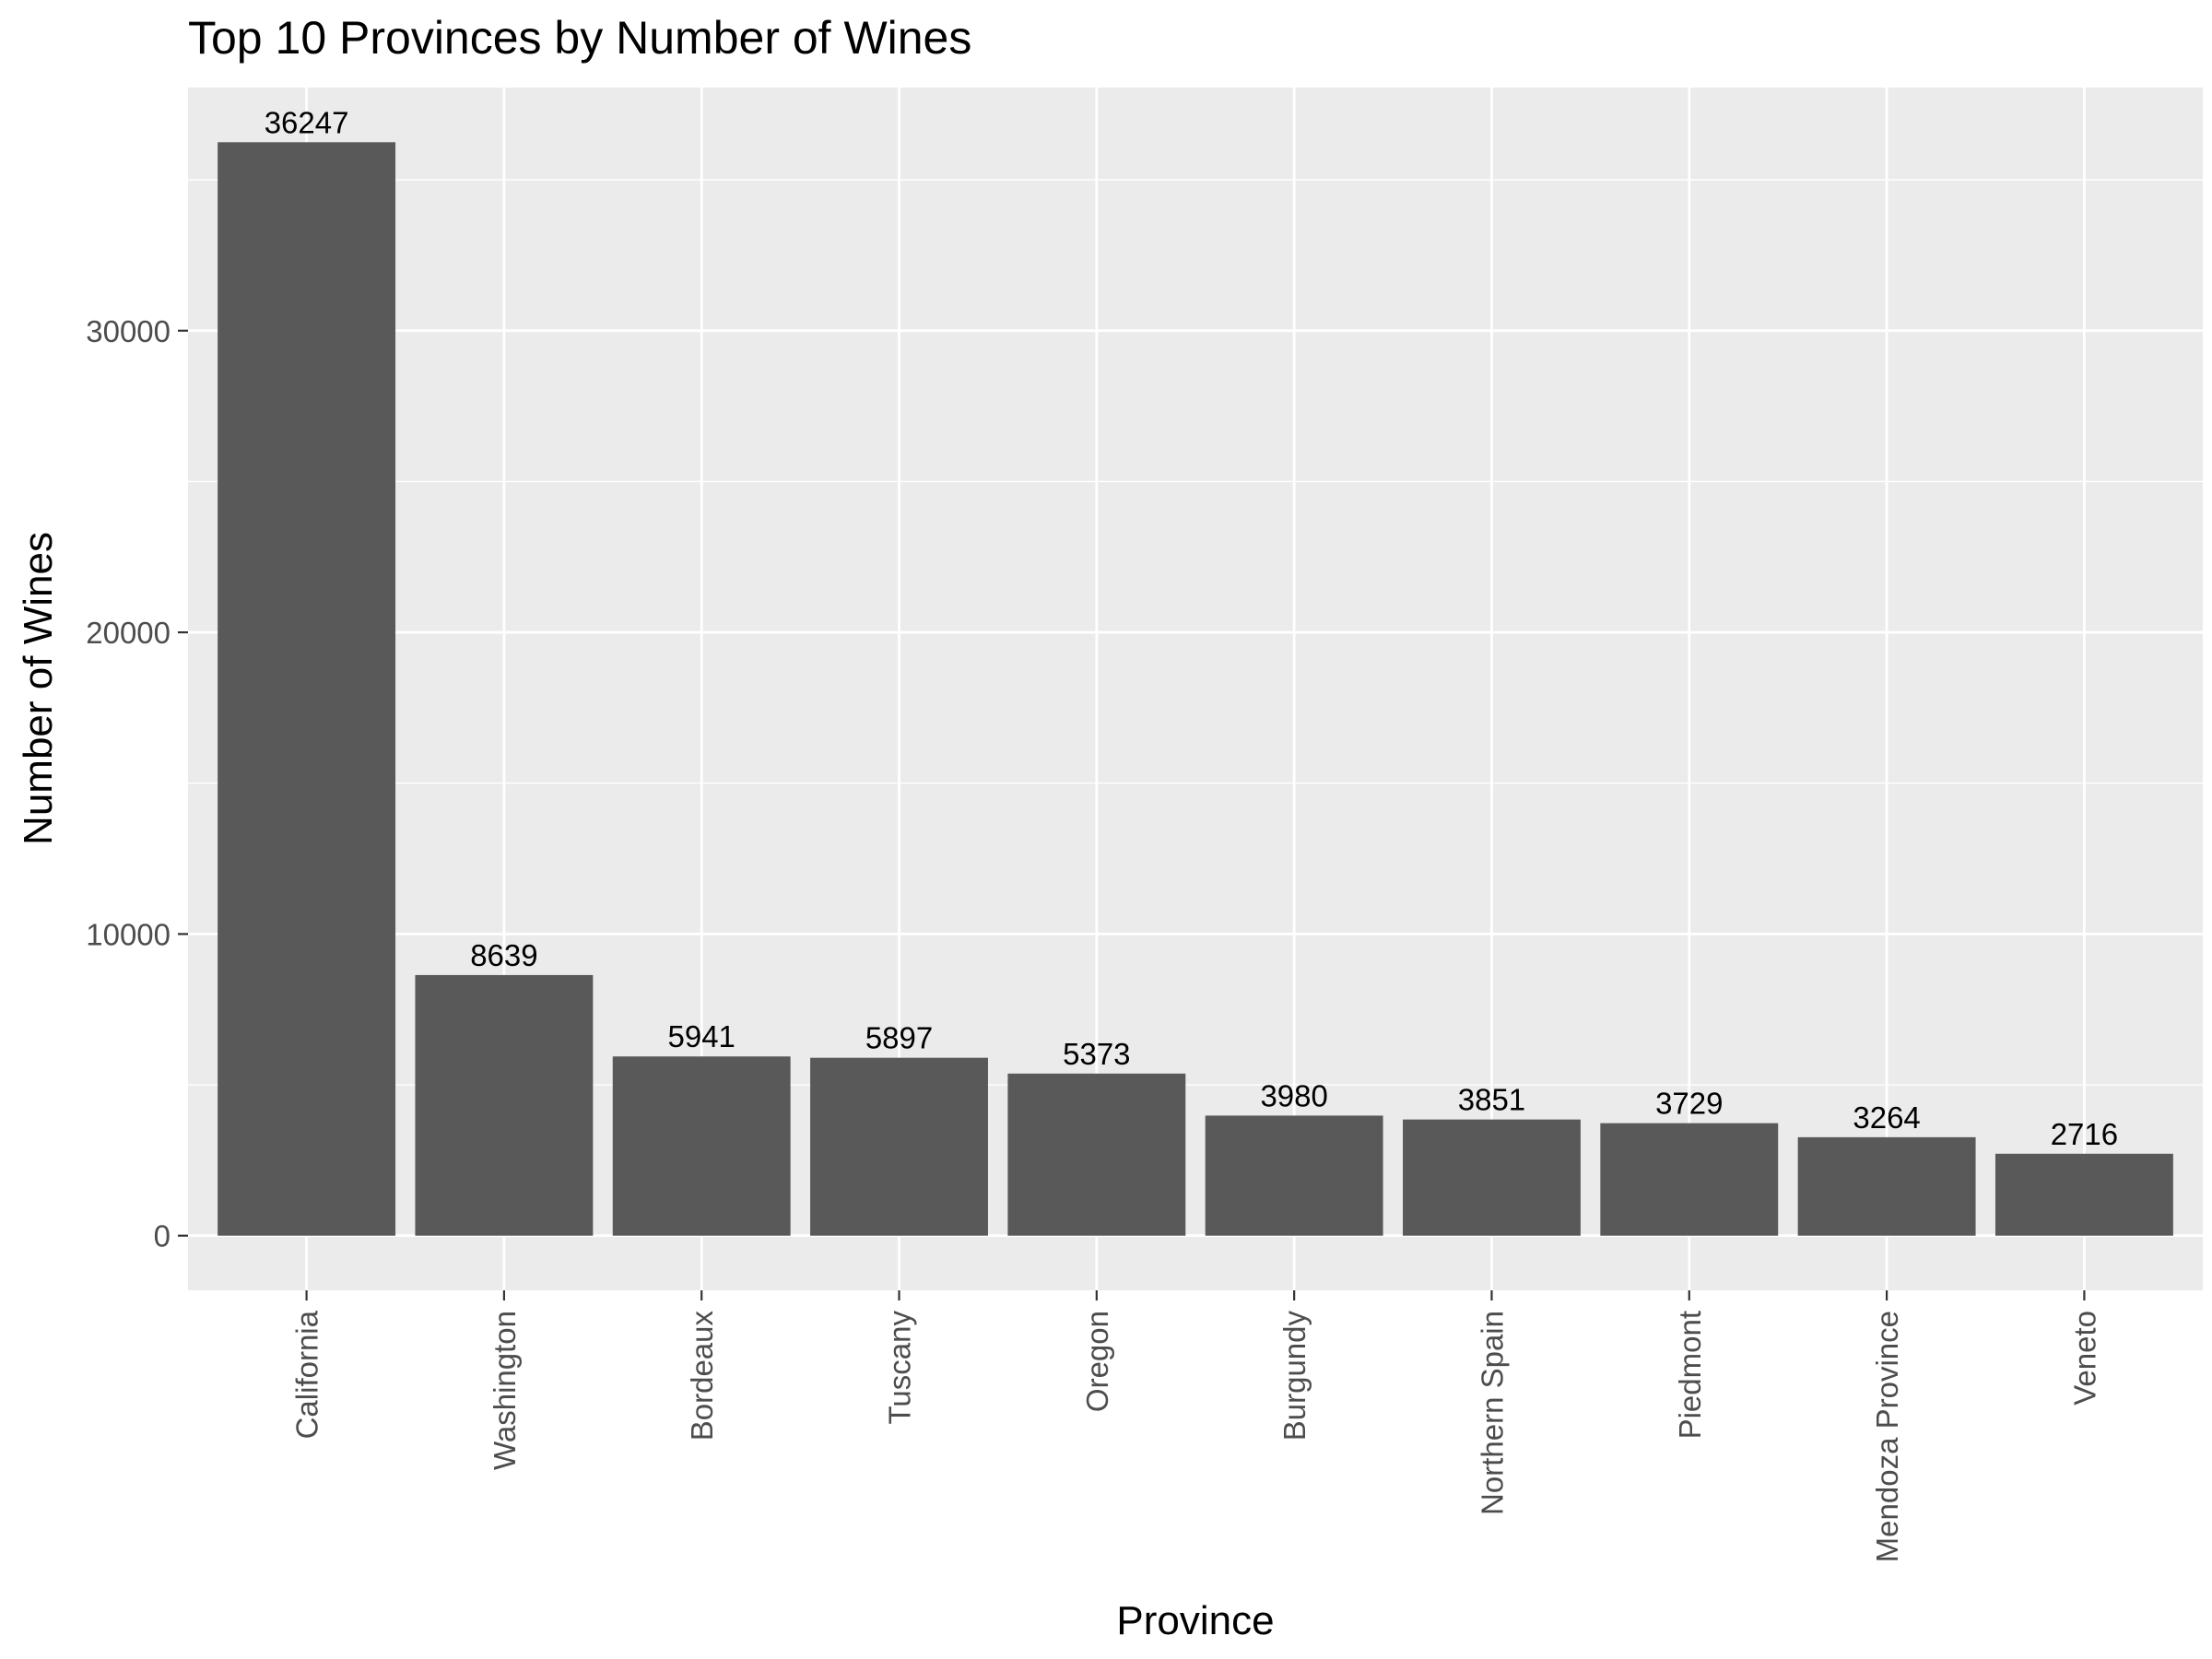 The width and height of the screenshot is (2212, 1659). I want to click on bar-value-label: 5897, so click(899, 1038).